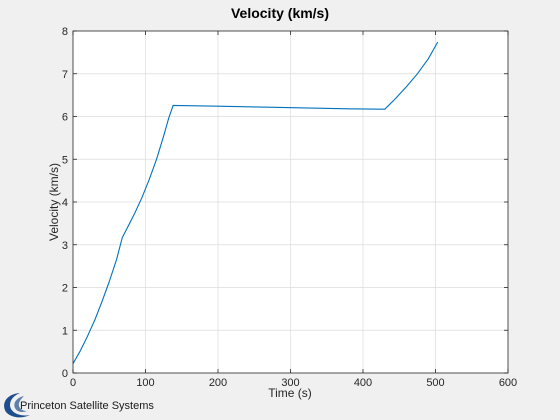  What do you see at coordinates (65, 289) in the screenshot?
I see `y-tick-label: 2` at bounding box center [65, 289].